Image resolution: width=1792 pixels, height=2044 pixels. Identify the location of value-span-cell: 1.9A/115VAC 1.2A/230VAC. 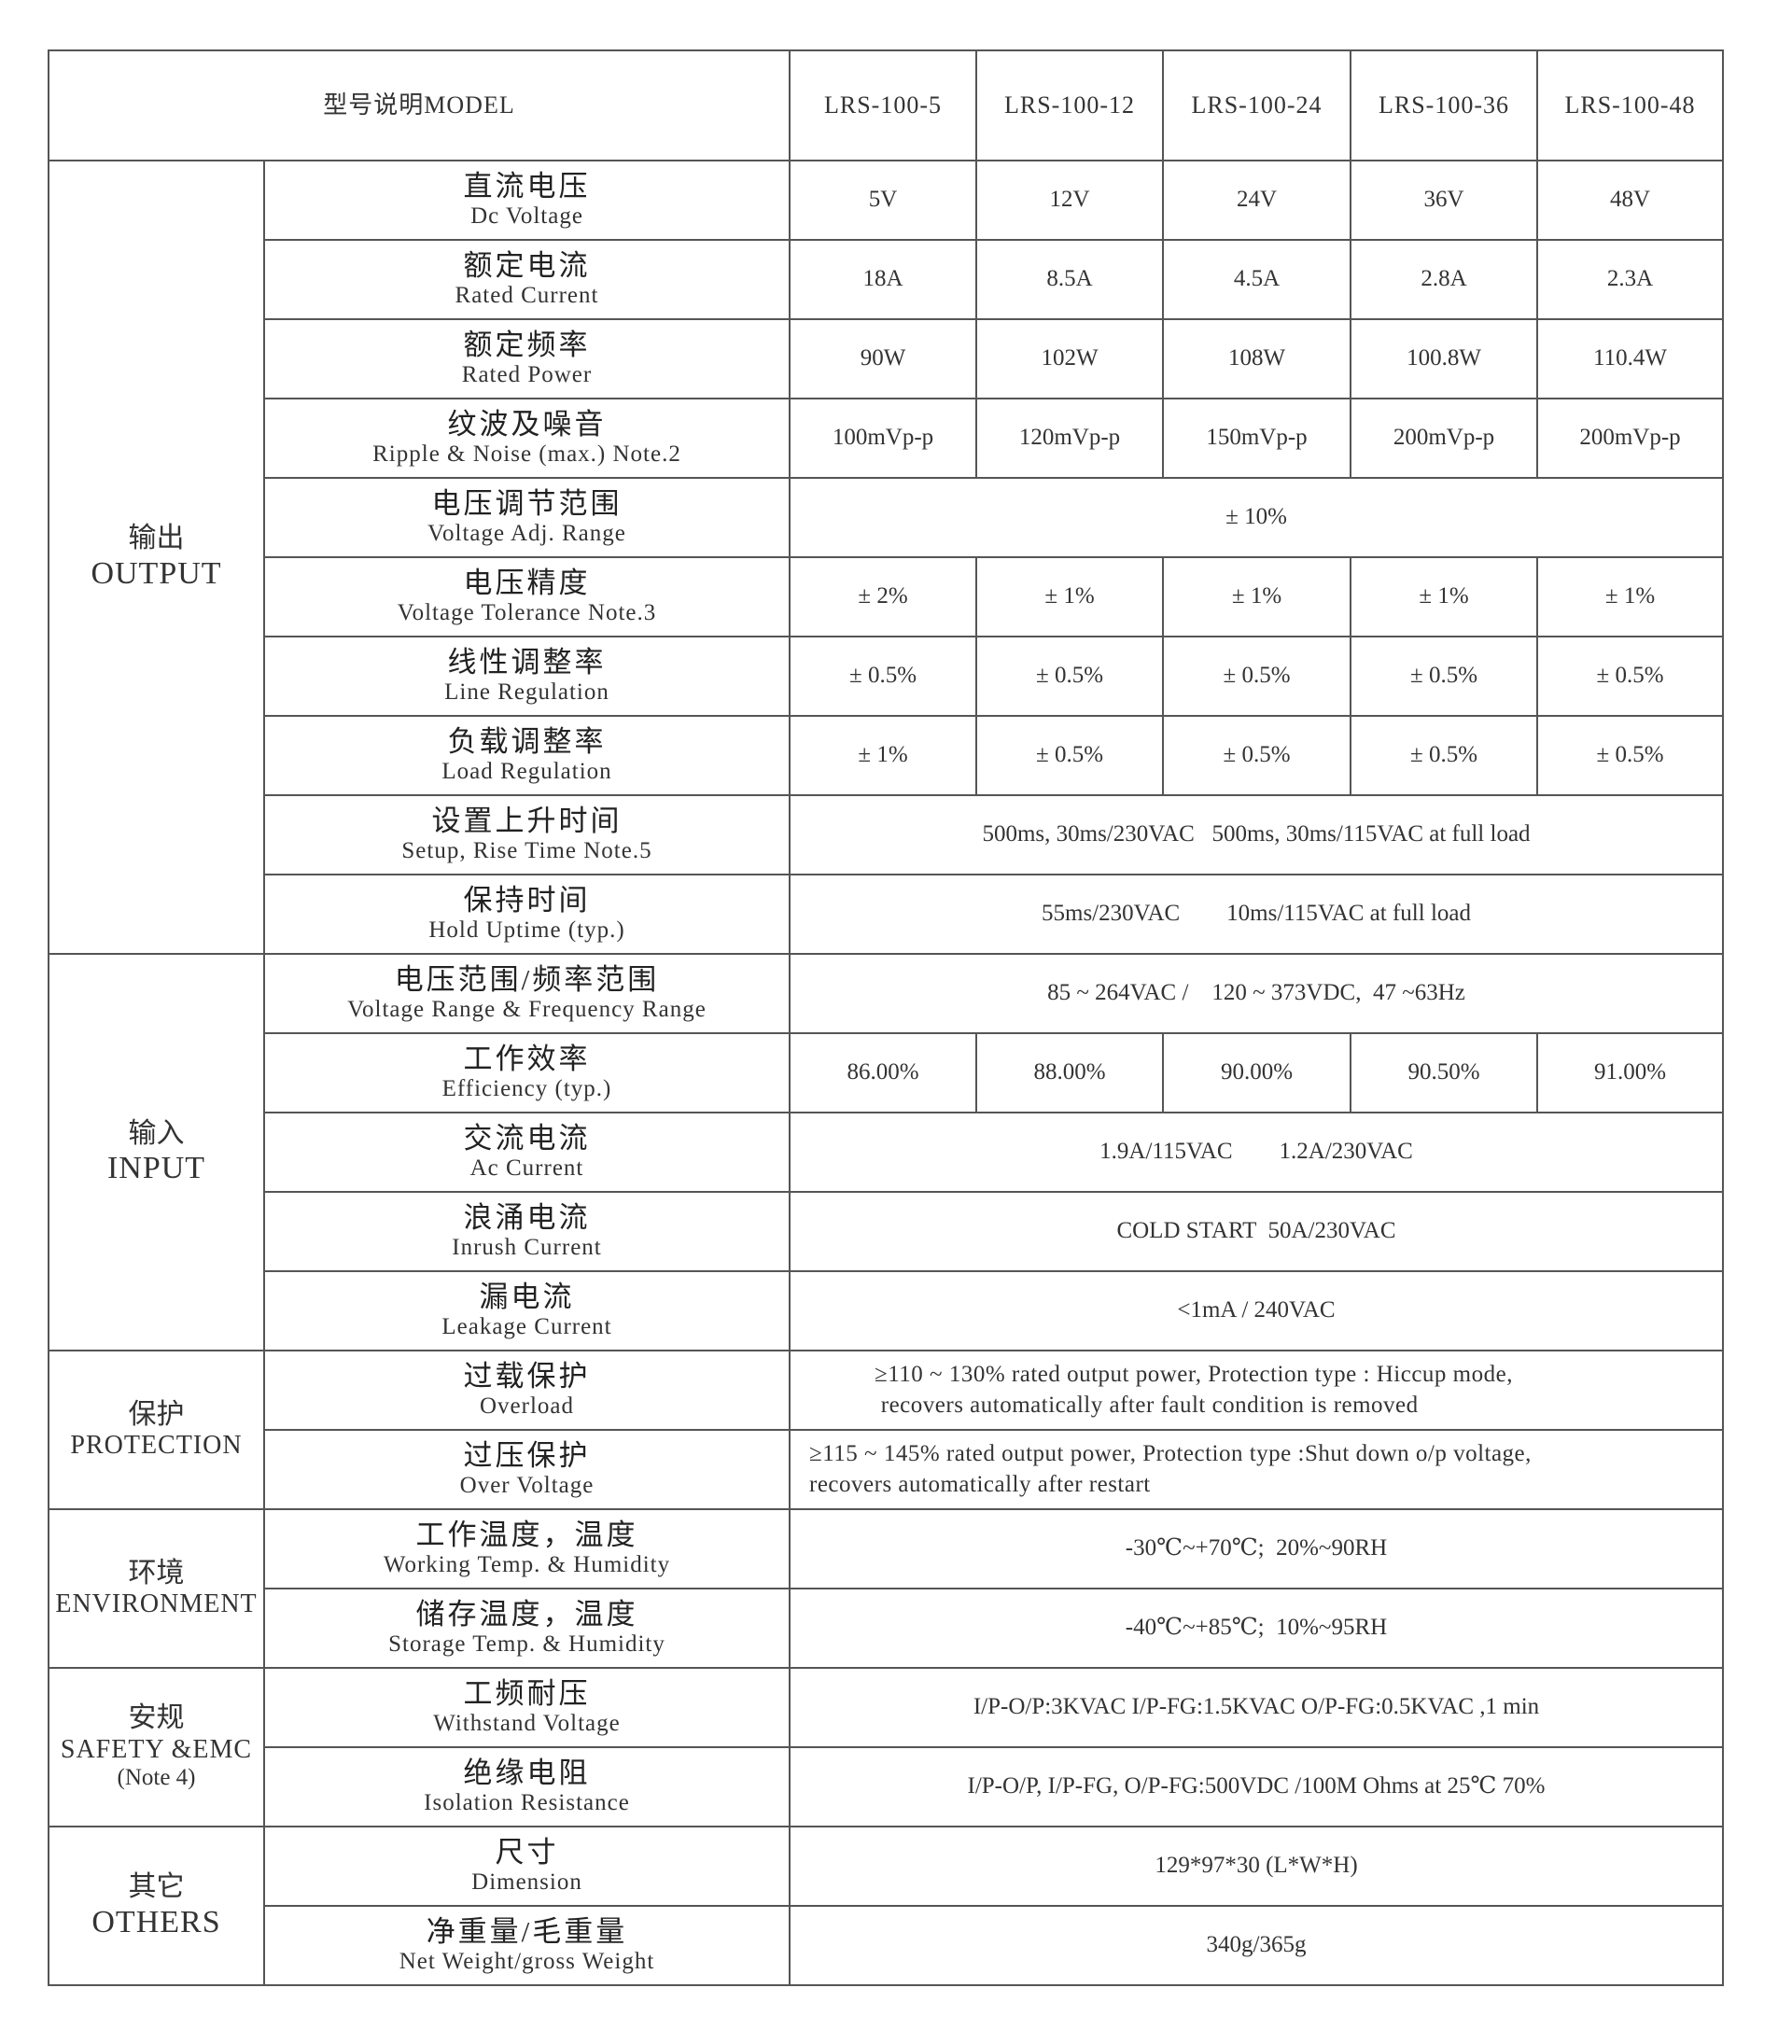
(1256, 1152).